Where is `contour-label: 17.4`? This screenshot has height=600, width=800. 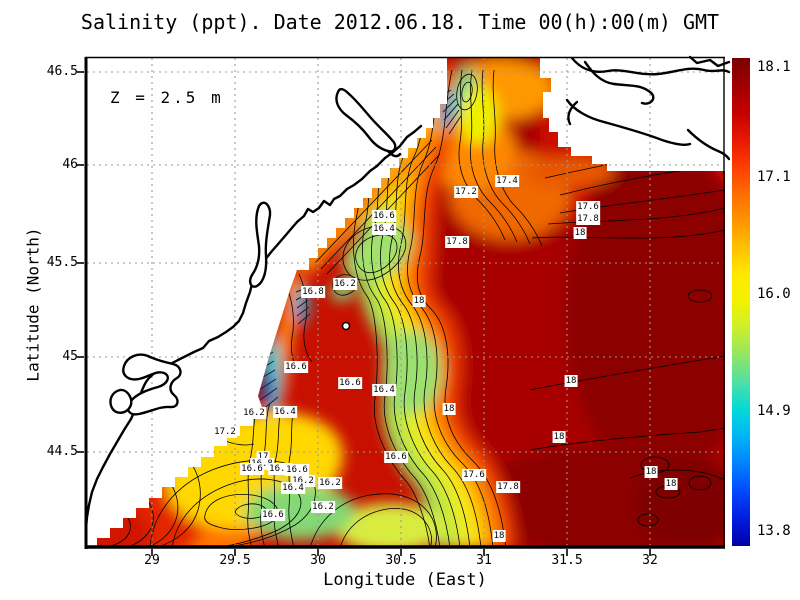 contour-label: 17.4 is located at coordinates (507, 181).